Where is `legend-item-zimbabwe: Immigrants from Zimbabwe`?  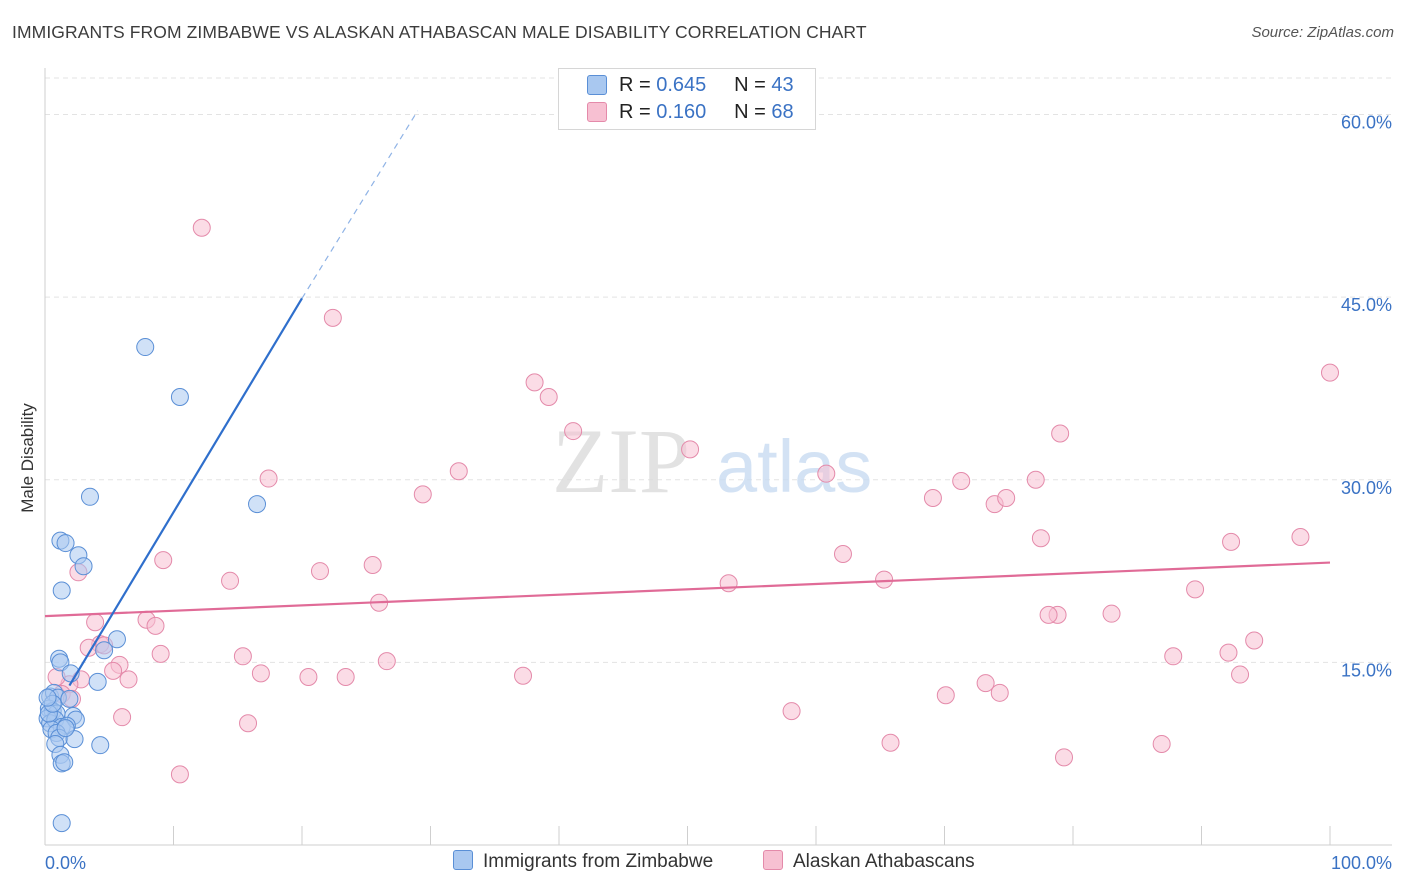
legend-item-zimbabwe: Immigrants from Zimbabwe is located at coordinates (583, 861).